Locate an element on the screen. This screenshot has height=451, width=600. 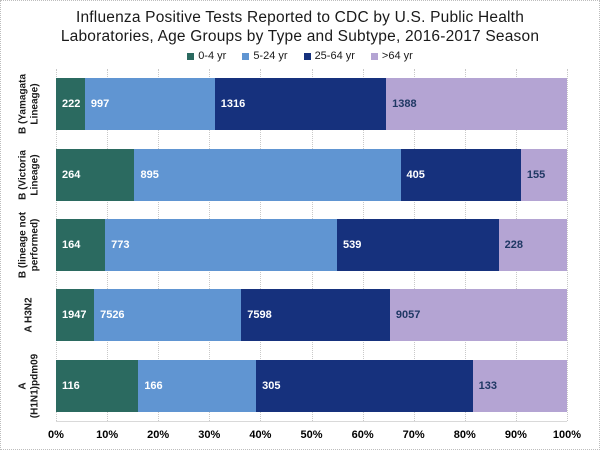
bar-segment-64-yr: 155 is located at coordinates (543, 174).